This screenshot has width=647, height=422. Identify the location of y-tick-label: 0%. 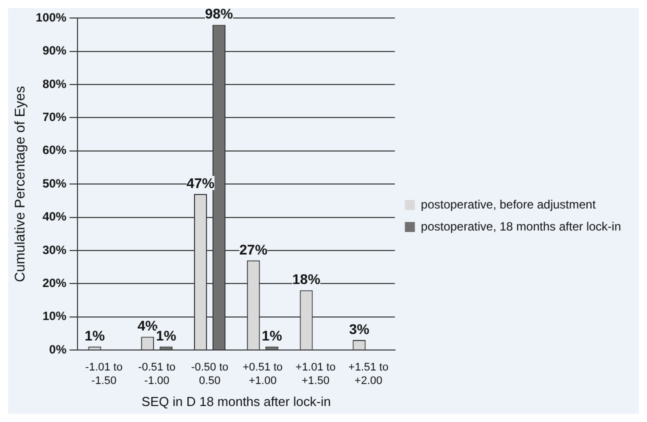
(58, 349).